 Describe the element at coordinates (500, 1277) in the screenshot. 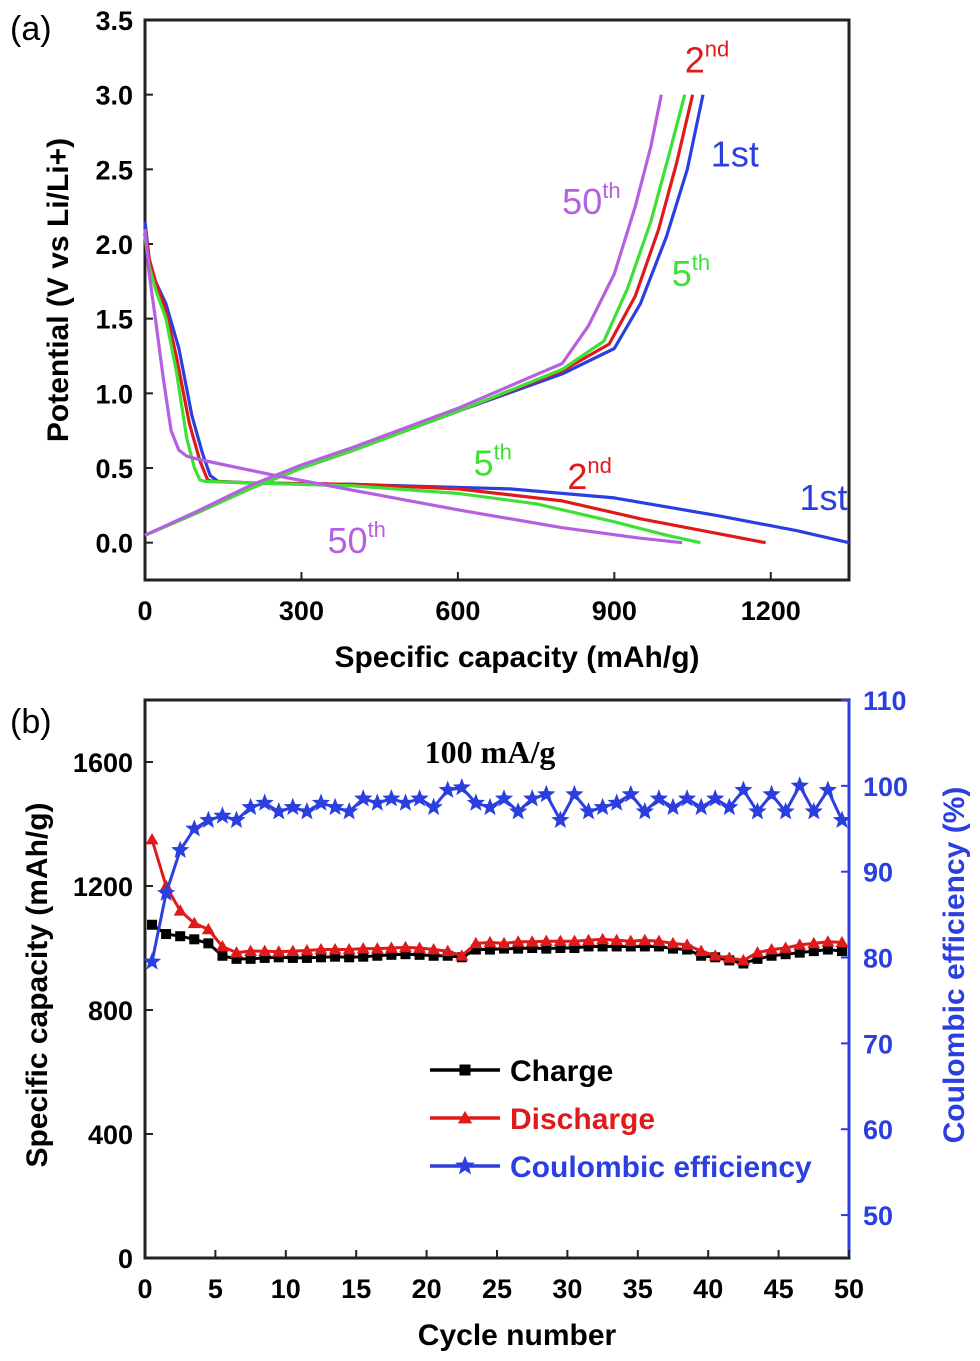

I see `panel-b-x-axis: 0 5 10 15 20 25 30 35 40 45 50` at that location.